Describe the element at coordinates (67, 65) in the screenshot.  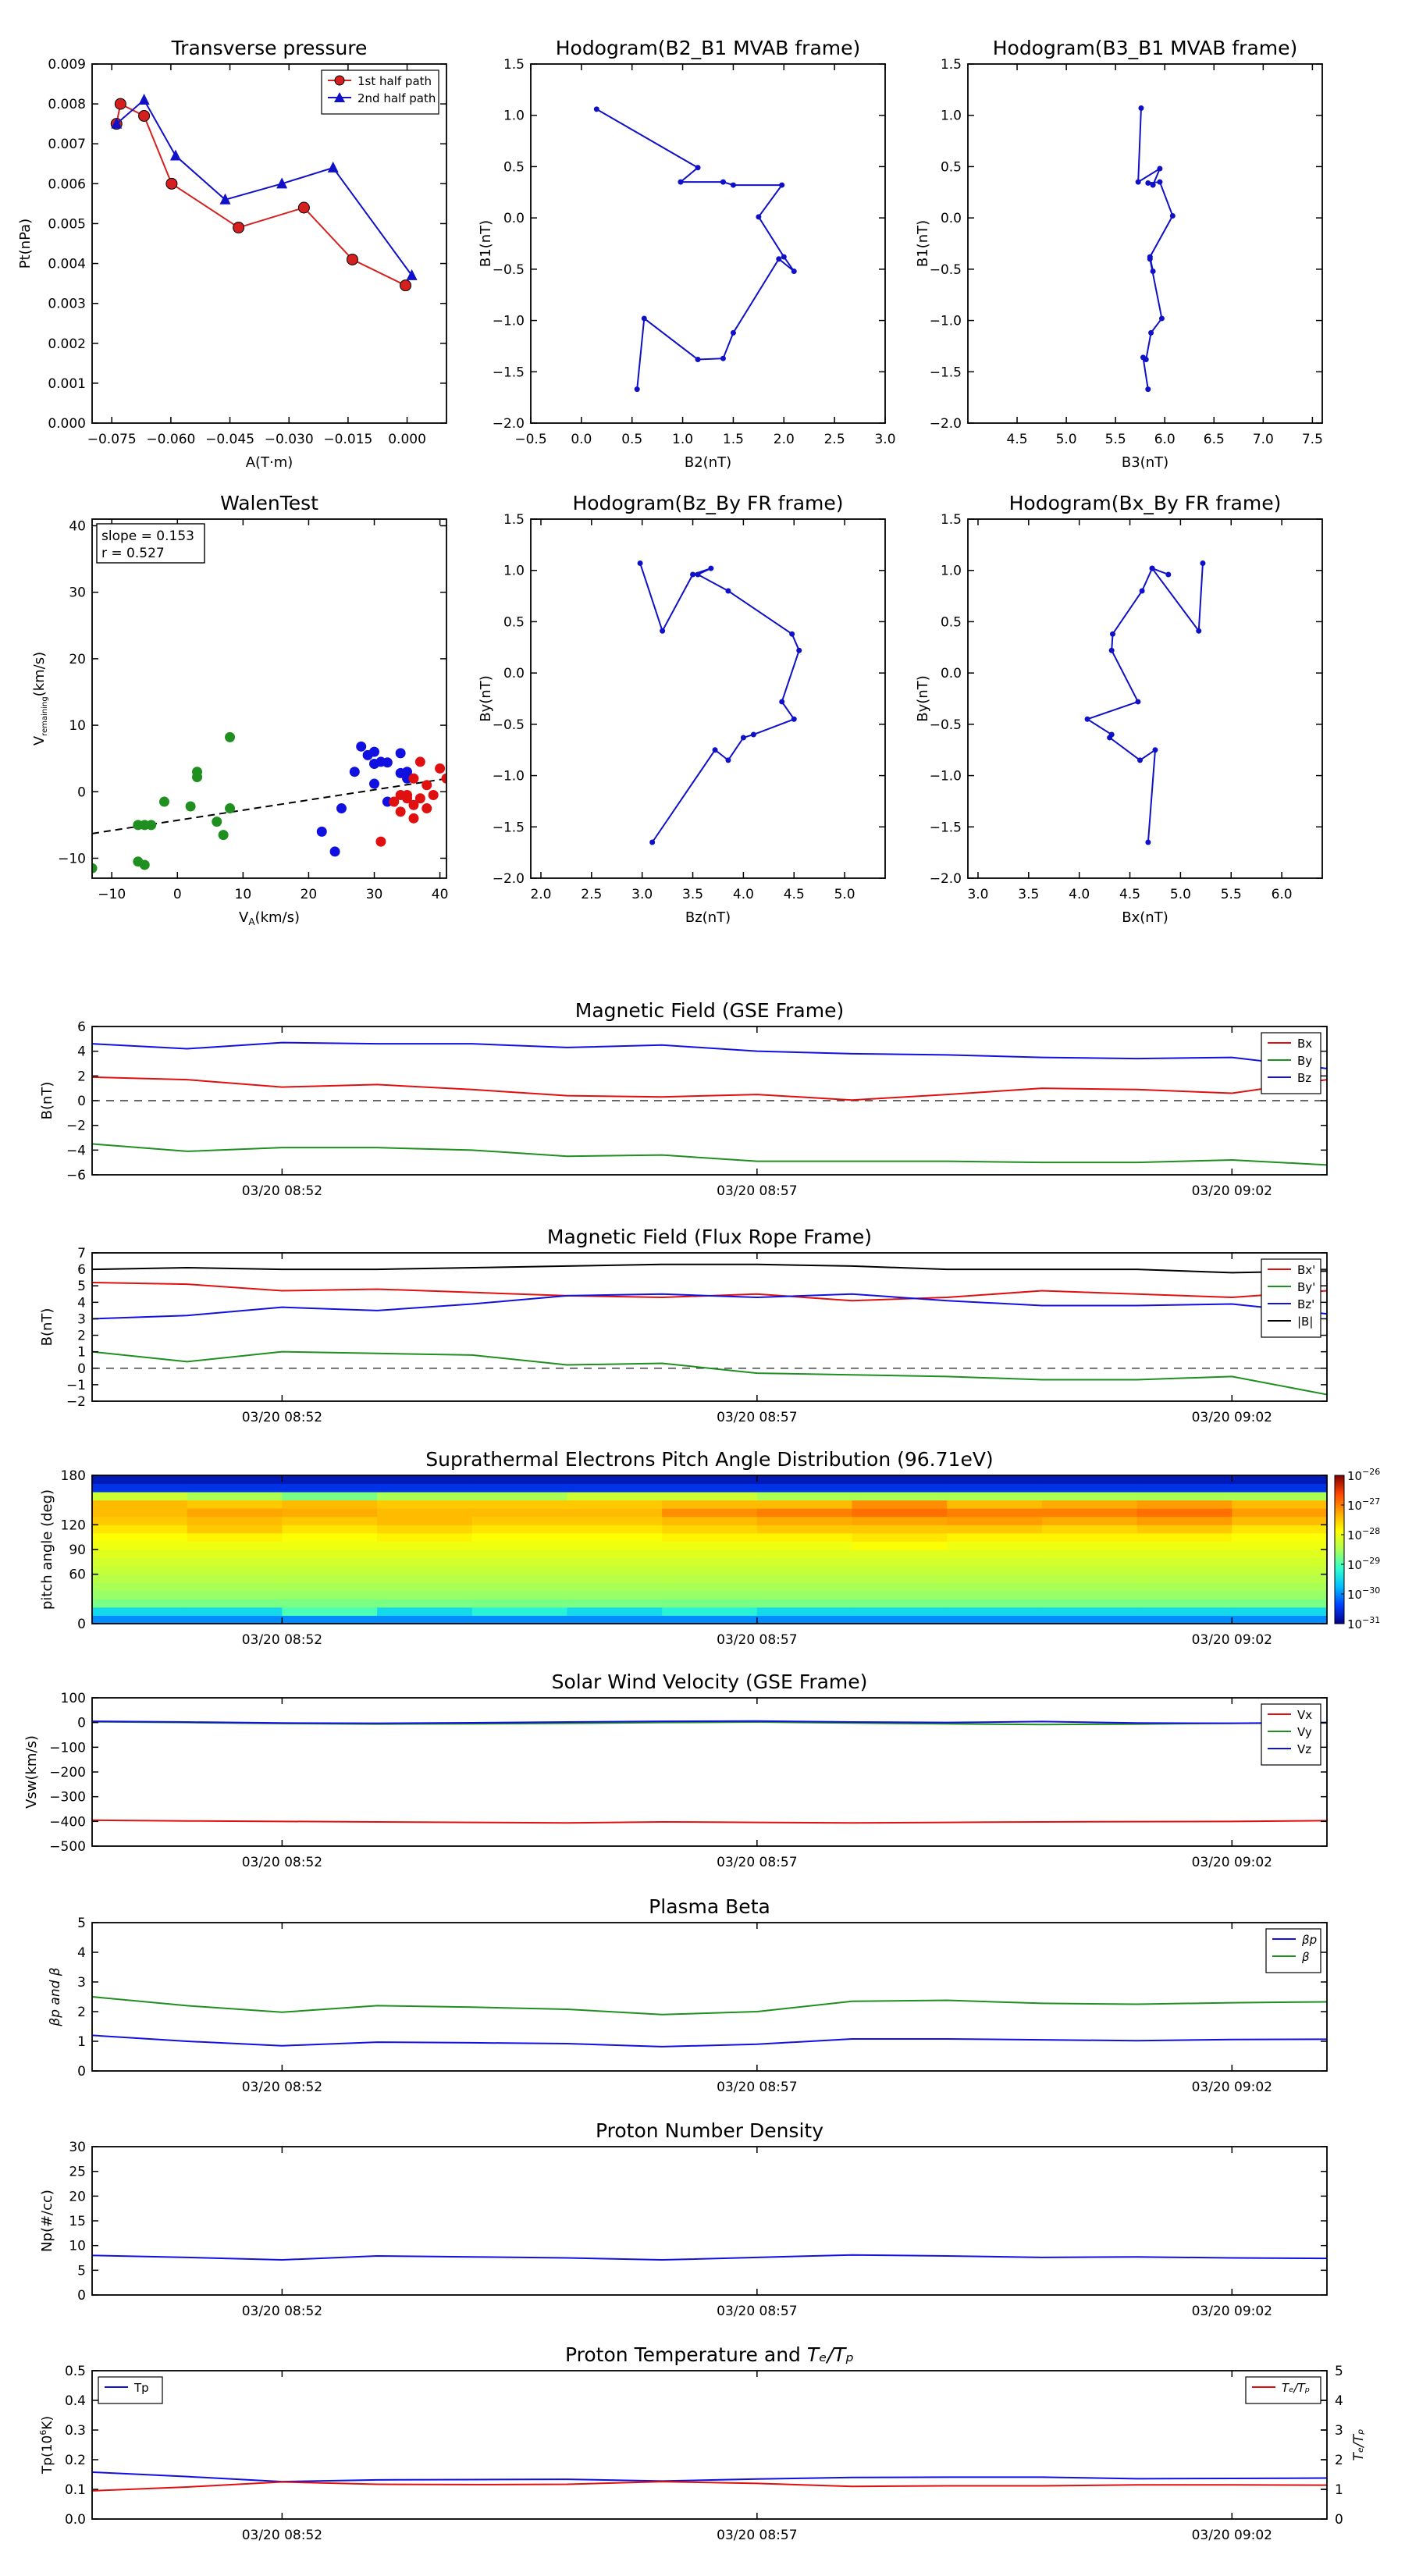
I see `y-tick-label: 0.009` at that location.